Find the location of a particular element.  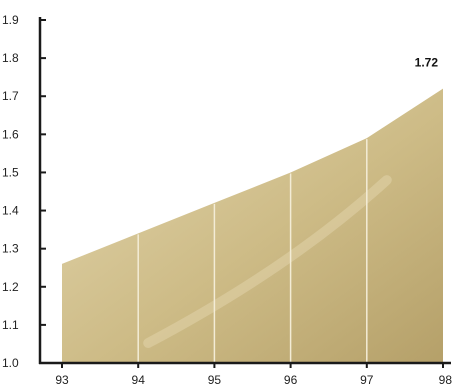

y-tick-labels: 1.0 1.1 1.2 1.3 1.4 1.5 1.6 1.7 1.8 1.9 is located at coordinates (10, 191).